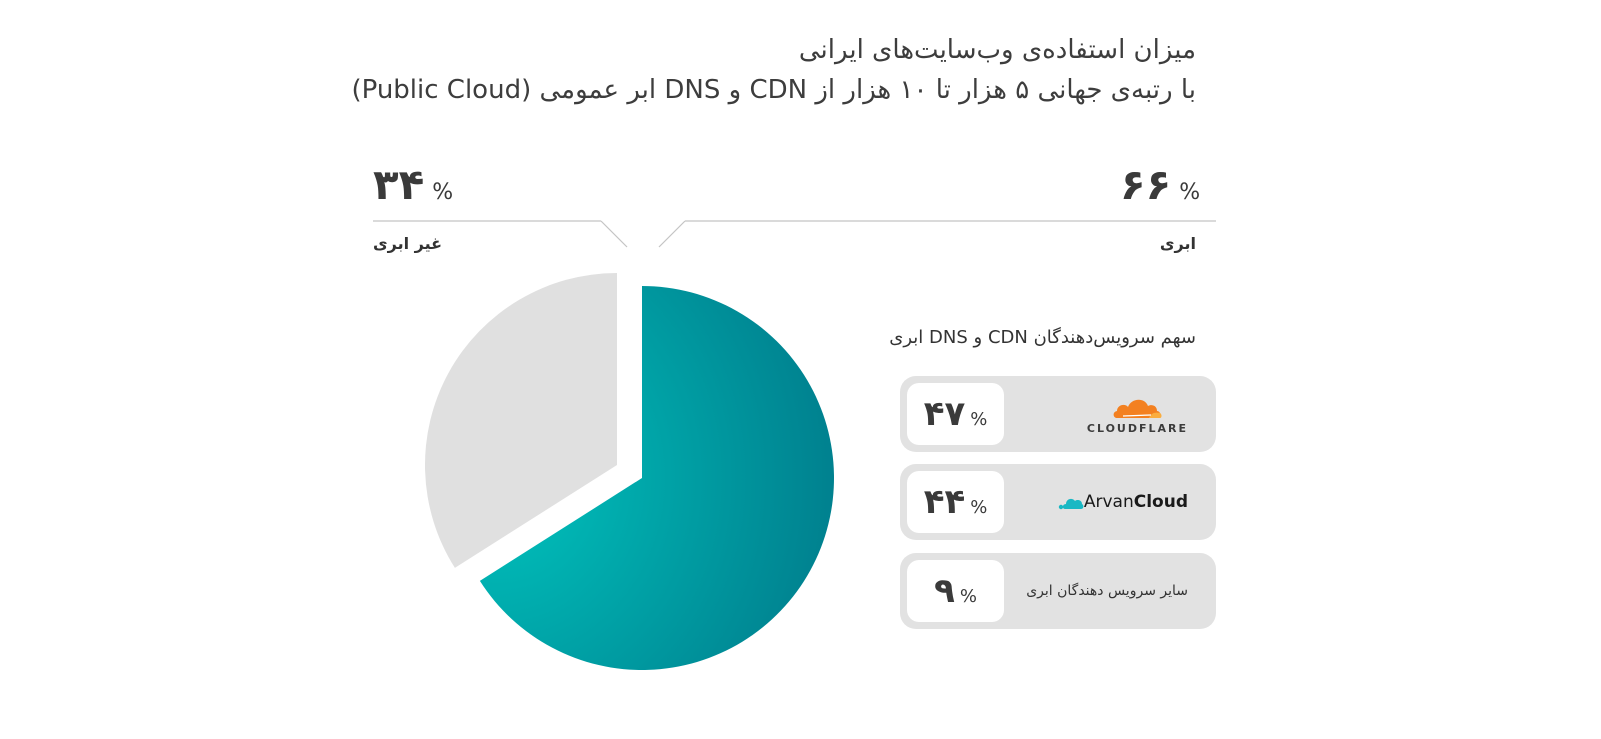 The image size is (1601, 739). Describe the element at coordinates (979, 419) in the screenshot. I see `cloudflare-percent-sign: %` at that location.